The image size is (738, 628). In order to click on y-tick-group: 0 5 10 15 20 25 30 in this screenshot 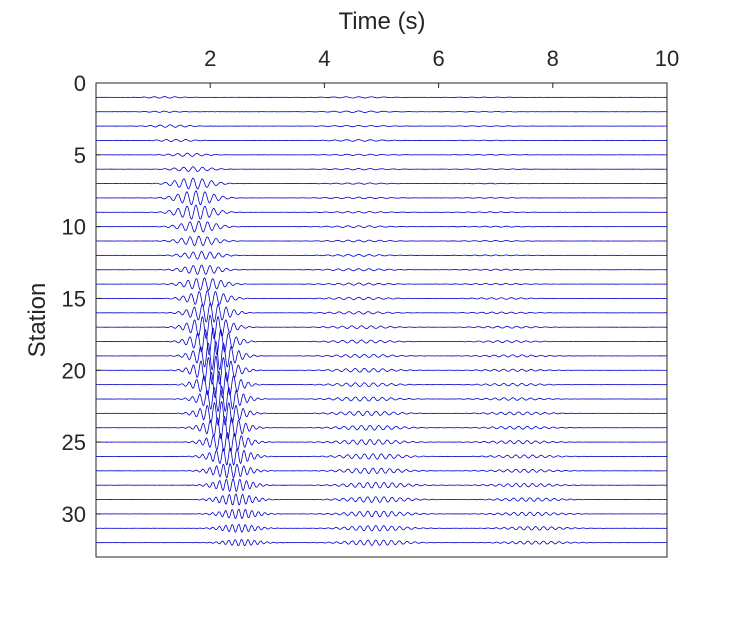, I will do `click(81, 299)`.